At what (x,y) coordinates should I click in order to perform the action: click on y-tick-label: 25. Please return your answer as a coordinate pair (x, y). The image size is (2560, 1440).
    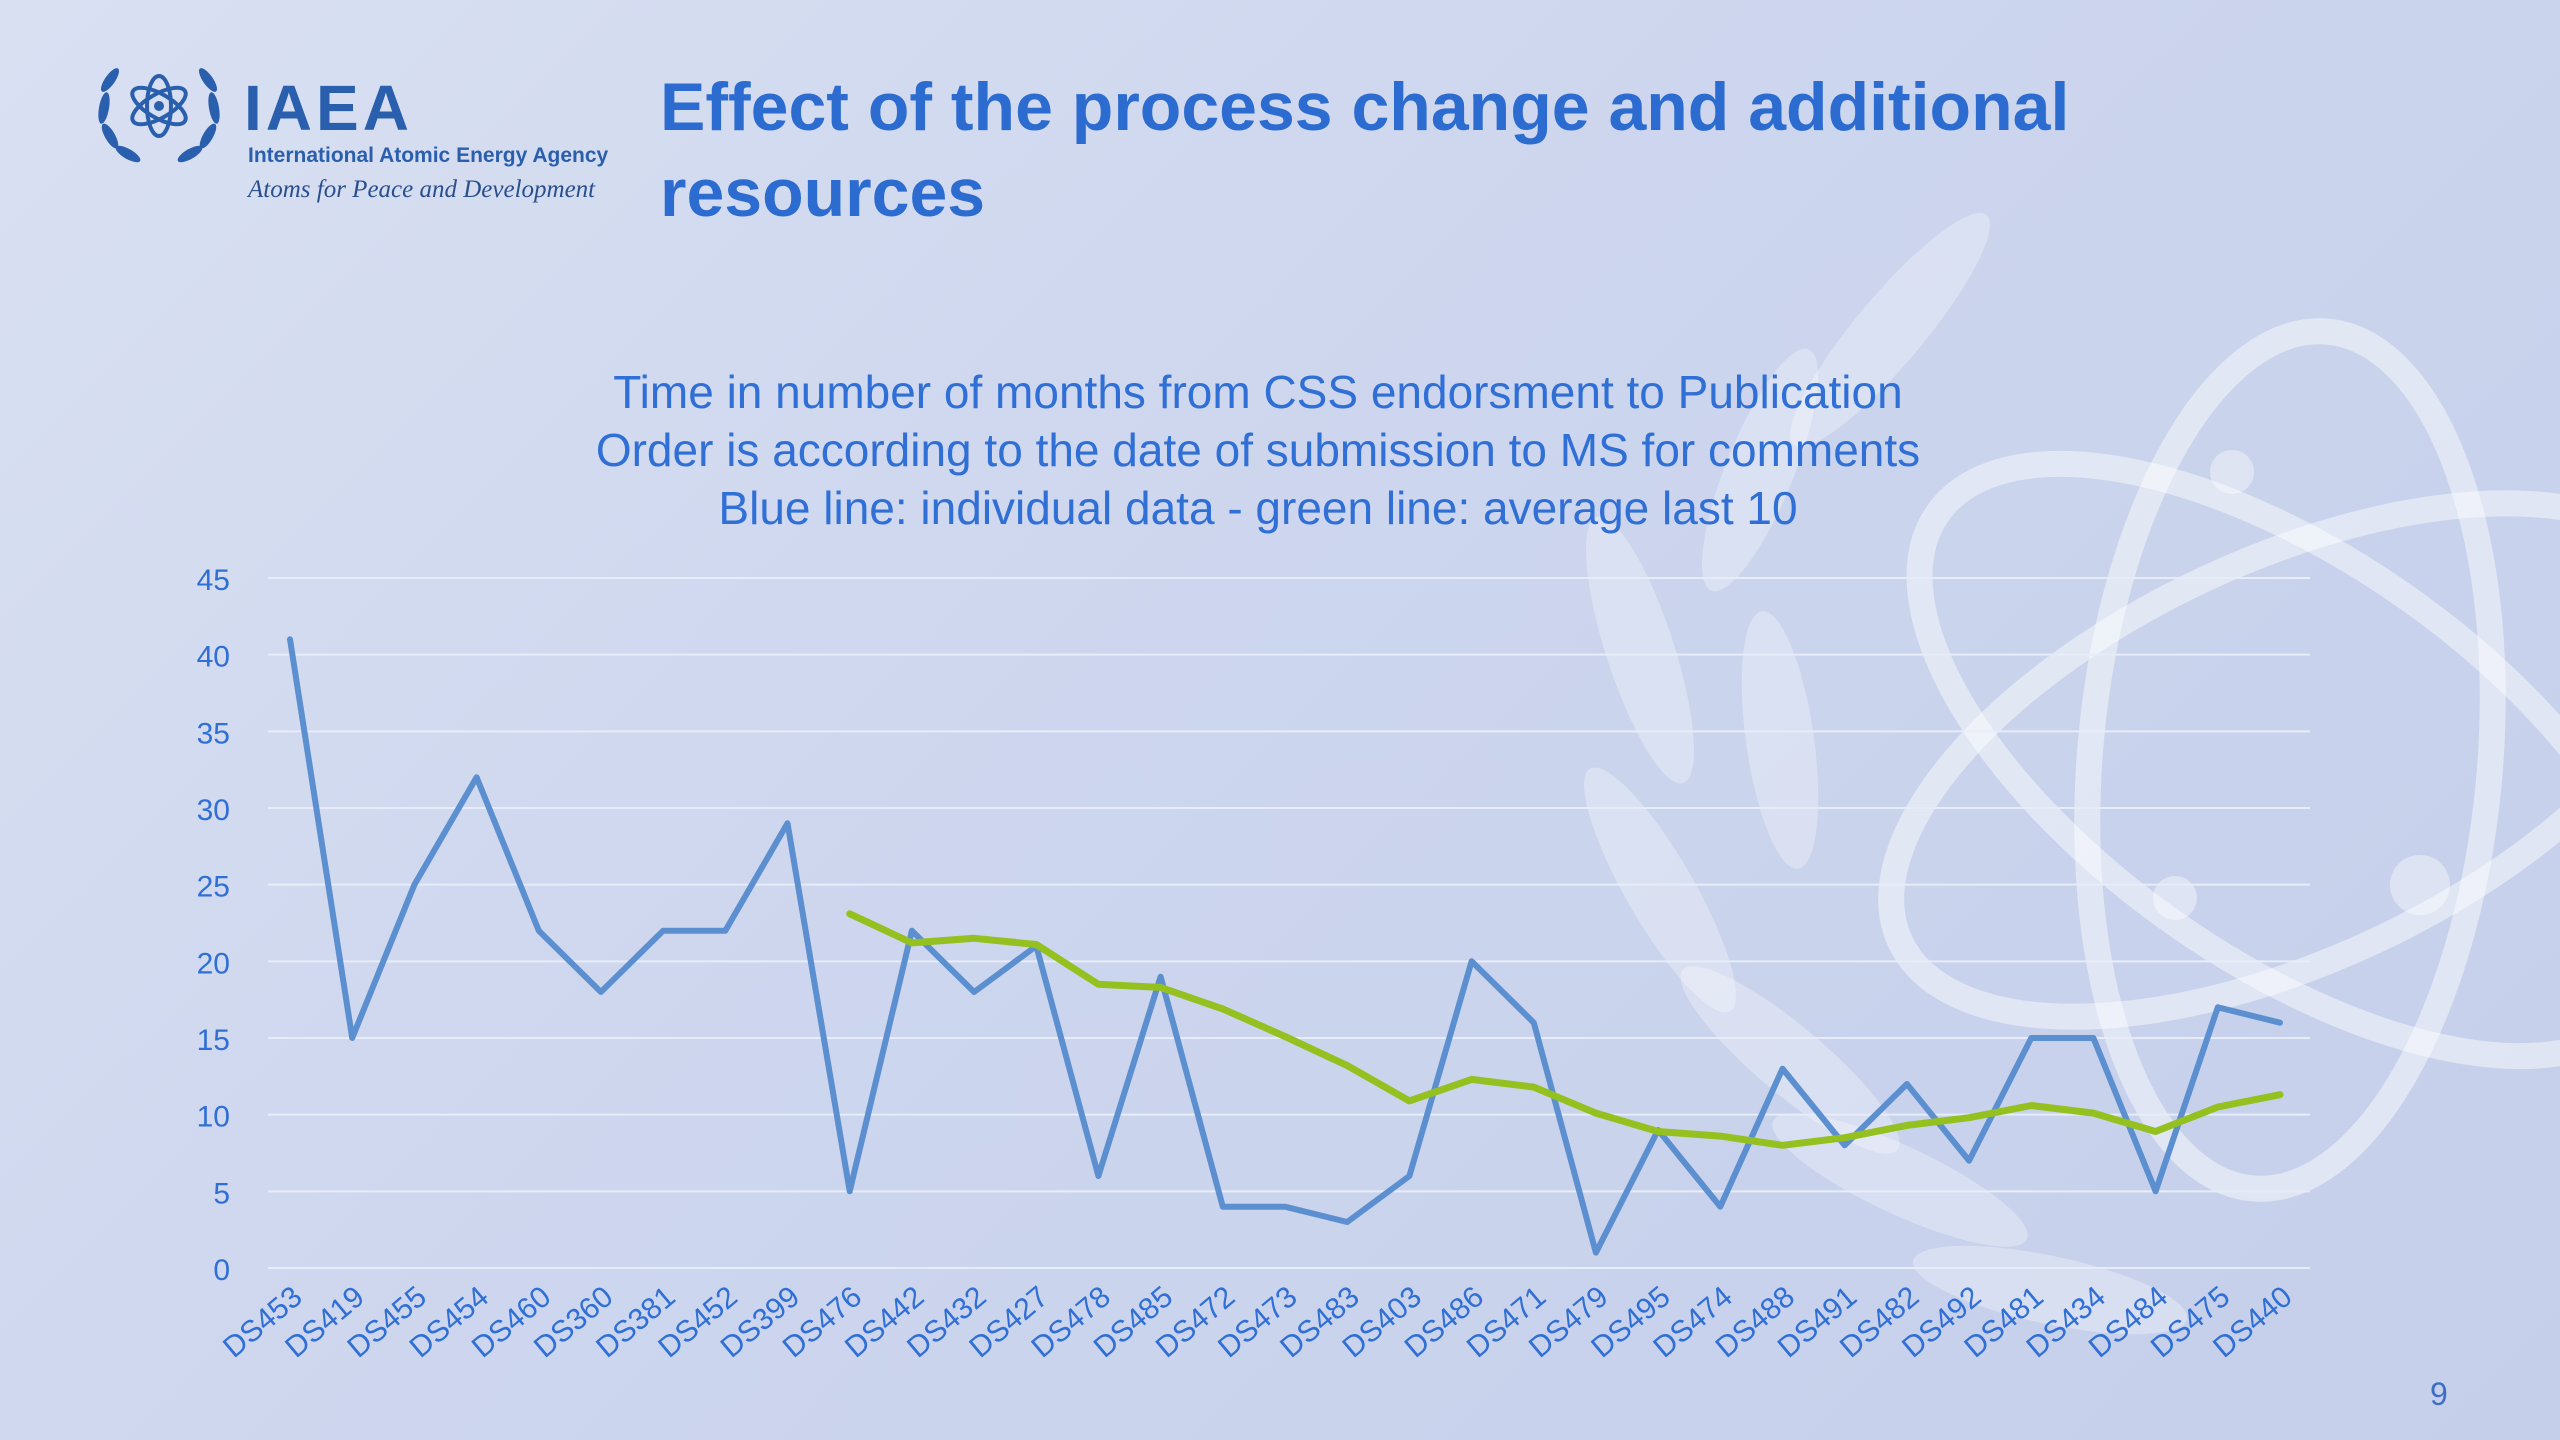
    Looking at the image, I should click on (213, 887).